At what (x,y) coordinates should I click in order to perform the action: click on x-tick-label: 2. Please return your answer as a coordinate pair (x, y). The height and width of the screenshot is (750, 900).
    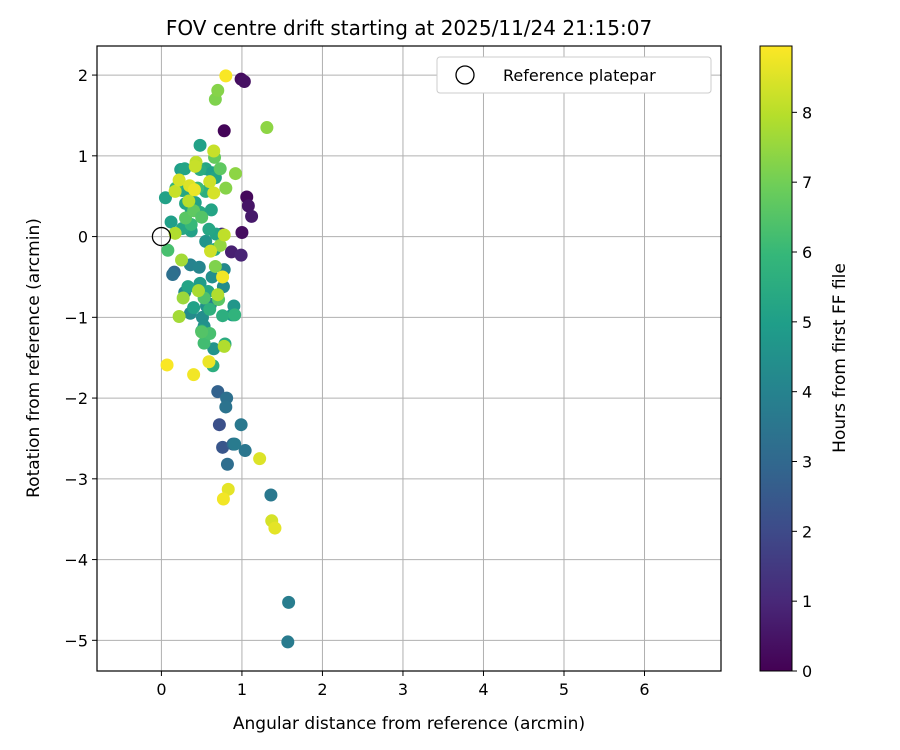
    Looking at the image, I should click on (322, 689).